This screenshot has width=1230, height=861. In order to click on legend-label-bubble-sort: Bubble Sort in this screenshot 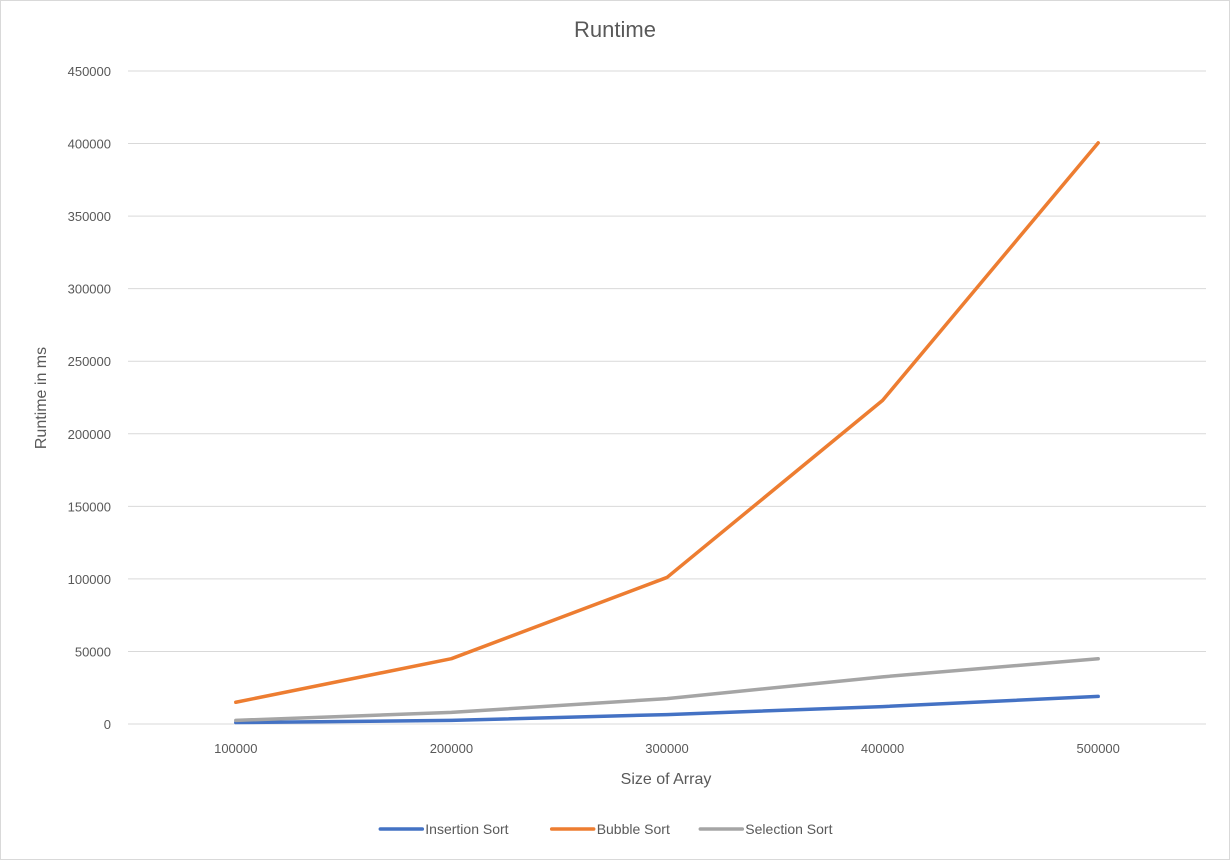, I will do `click(633, 829)`.